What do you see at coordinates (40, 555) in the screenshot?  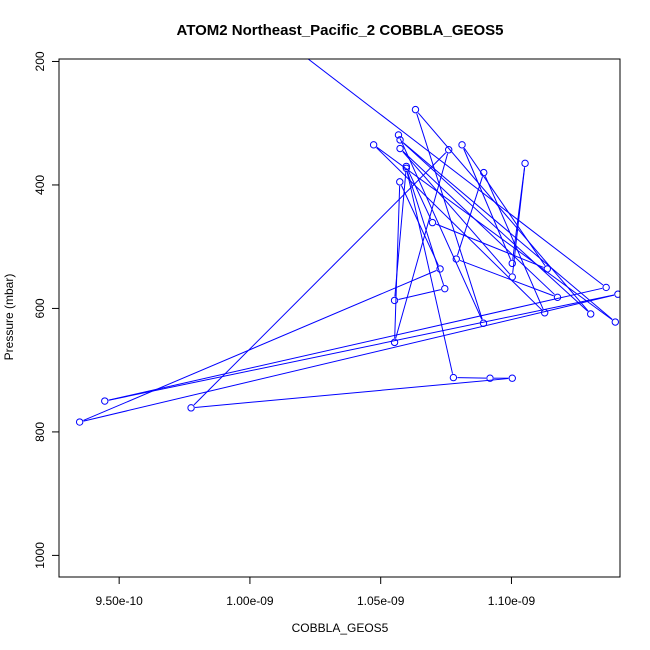 I see `y-tick-label: 1000` at bounding box center [40, 555].